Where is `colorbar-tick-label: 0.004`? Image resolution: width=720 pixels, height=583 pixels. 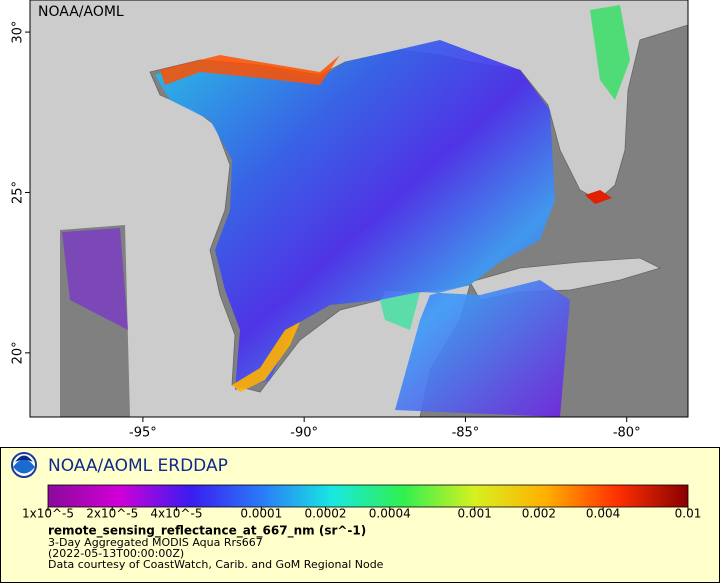 colorbar-tick-label: 0.004 is located at coordinates (603, 514).